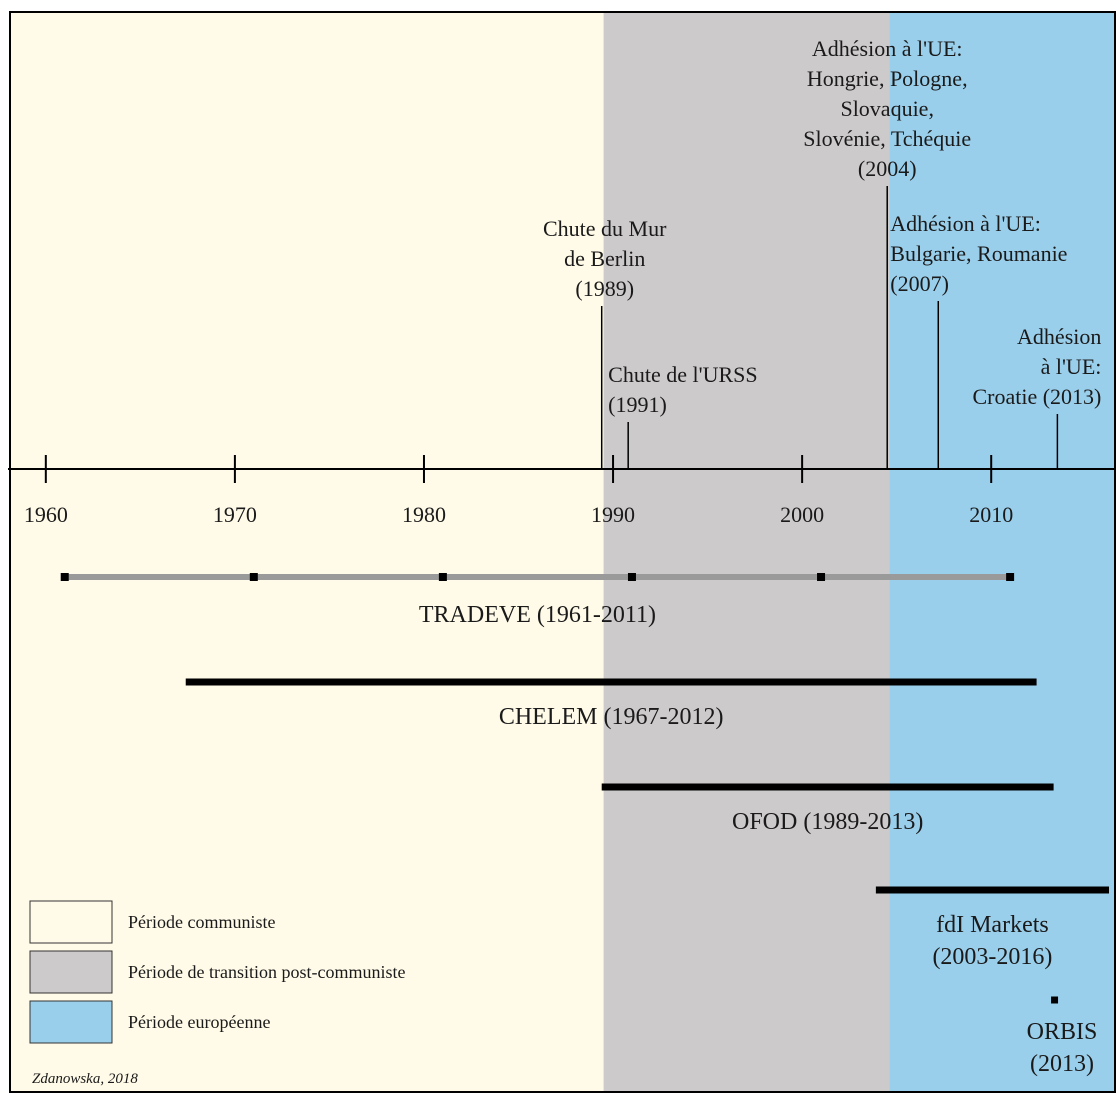 The width and height of the screenshot is (1116, 1093). What do you see at coordinates (71, 922) in the screenshot?
I see `legend-swatch-communist` at bounding box center [71, 922].